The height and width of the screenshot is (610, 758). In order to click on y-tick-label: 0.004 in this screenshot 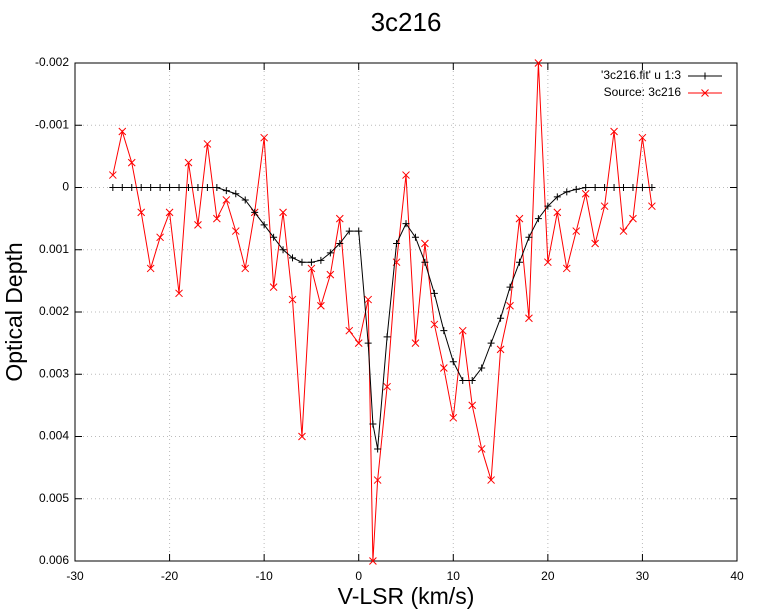, I will do `click(54, 436)`.